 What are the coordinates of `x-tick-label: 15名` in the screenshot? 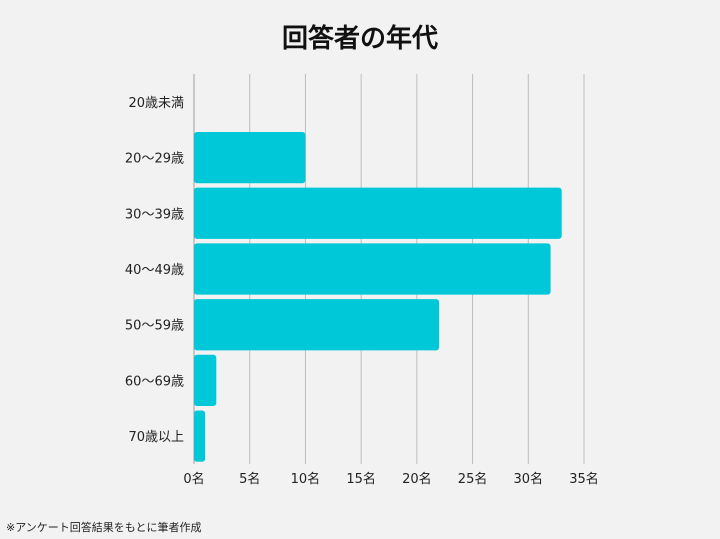 It's located at (361, 479).